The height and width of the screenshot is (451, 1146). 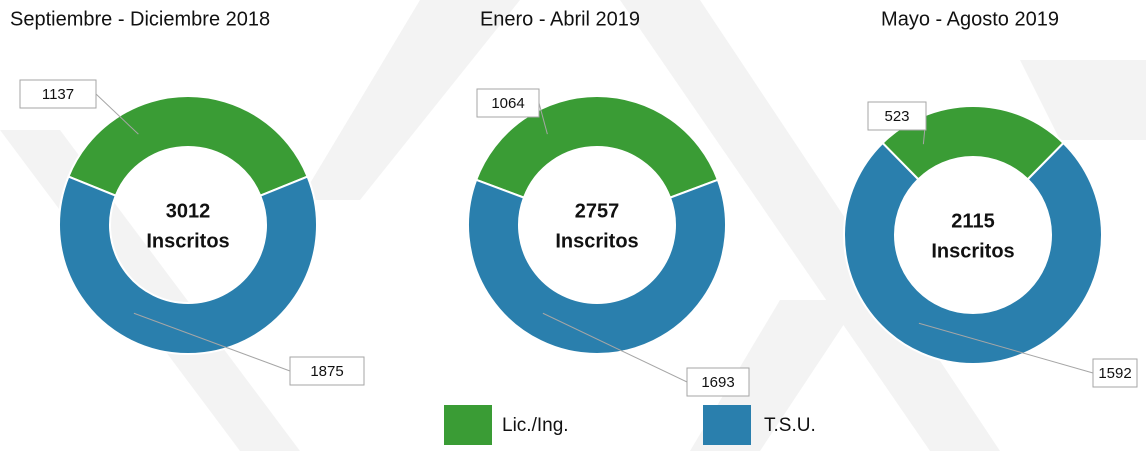 What do you see at coordinates (140, 19) in the screenshot?
I see `chart-title: Septiembre - Diciembre 2018` at bounding box center [140, 19].